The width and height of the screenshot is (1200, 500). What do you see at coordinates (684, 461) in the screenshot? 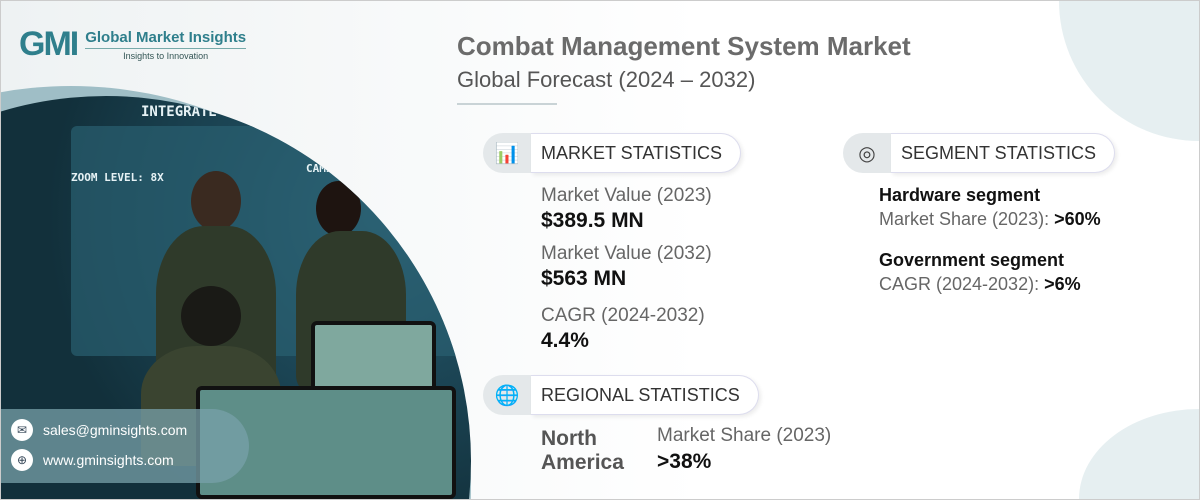
I see `stat-value: >38%` at bounding box center [684, 461].